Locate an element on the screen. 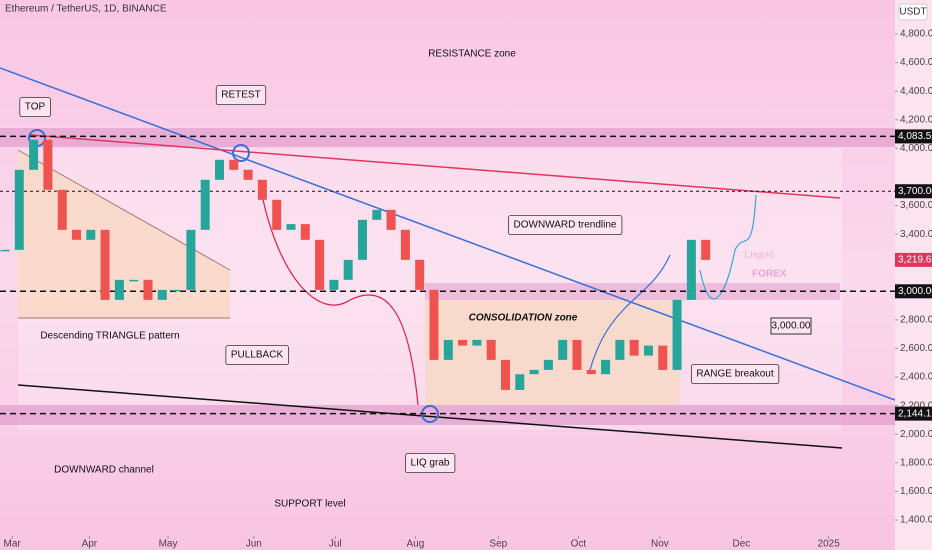 This screenshot has width=932, height=550. level-label: 2,144.13 is located at coordinates (915, 413).